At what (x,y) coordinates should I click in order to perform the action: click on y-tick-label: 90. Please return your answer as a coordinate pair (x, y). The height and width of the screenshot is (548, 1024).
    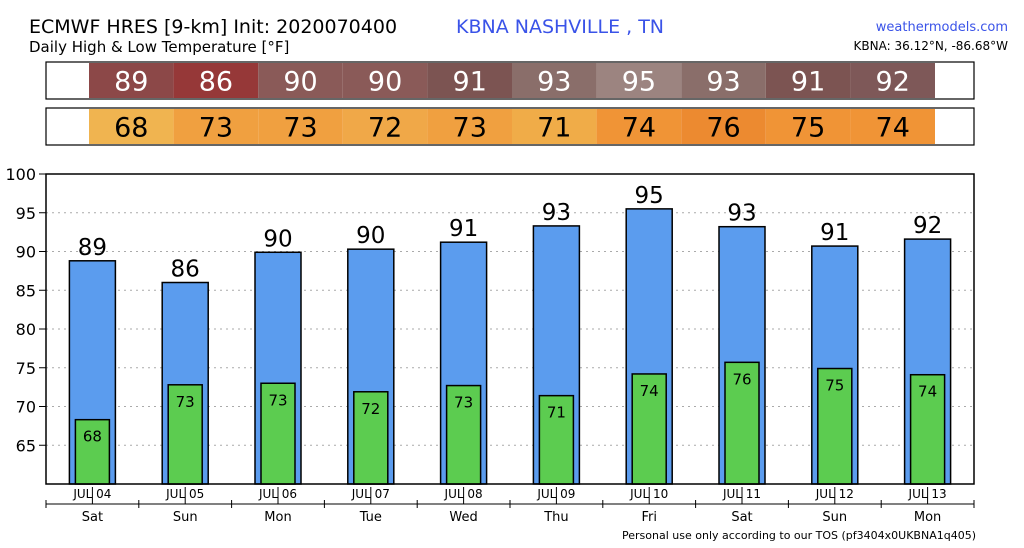
    Looking at the image, I should click on (26, 252).